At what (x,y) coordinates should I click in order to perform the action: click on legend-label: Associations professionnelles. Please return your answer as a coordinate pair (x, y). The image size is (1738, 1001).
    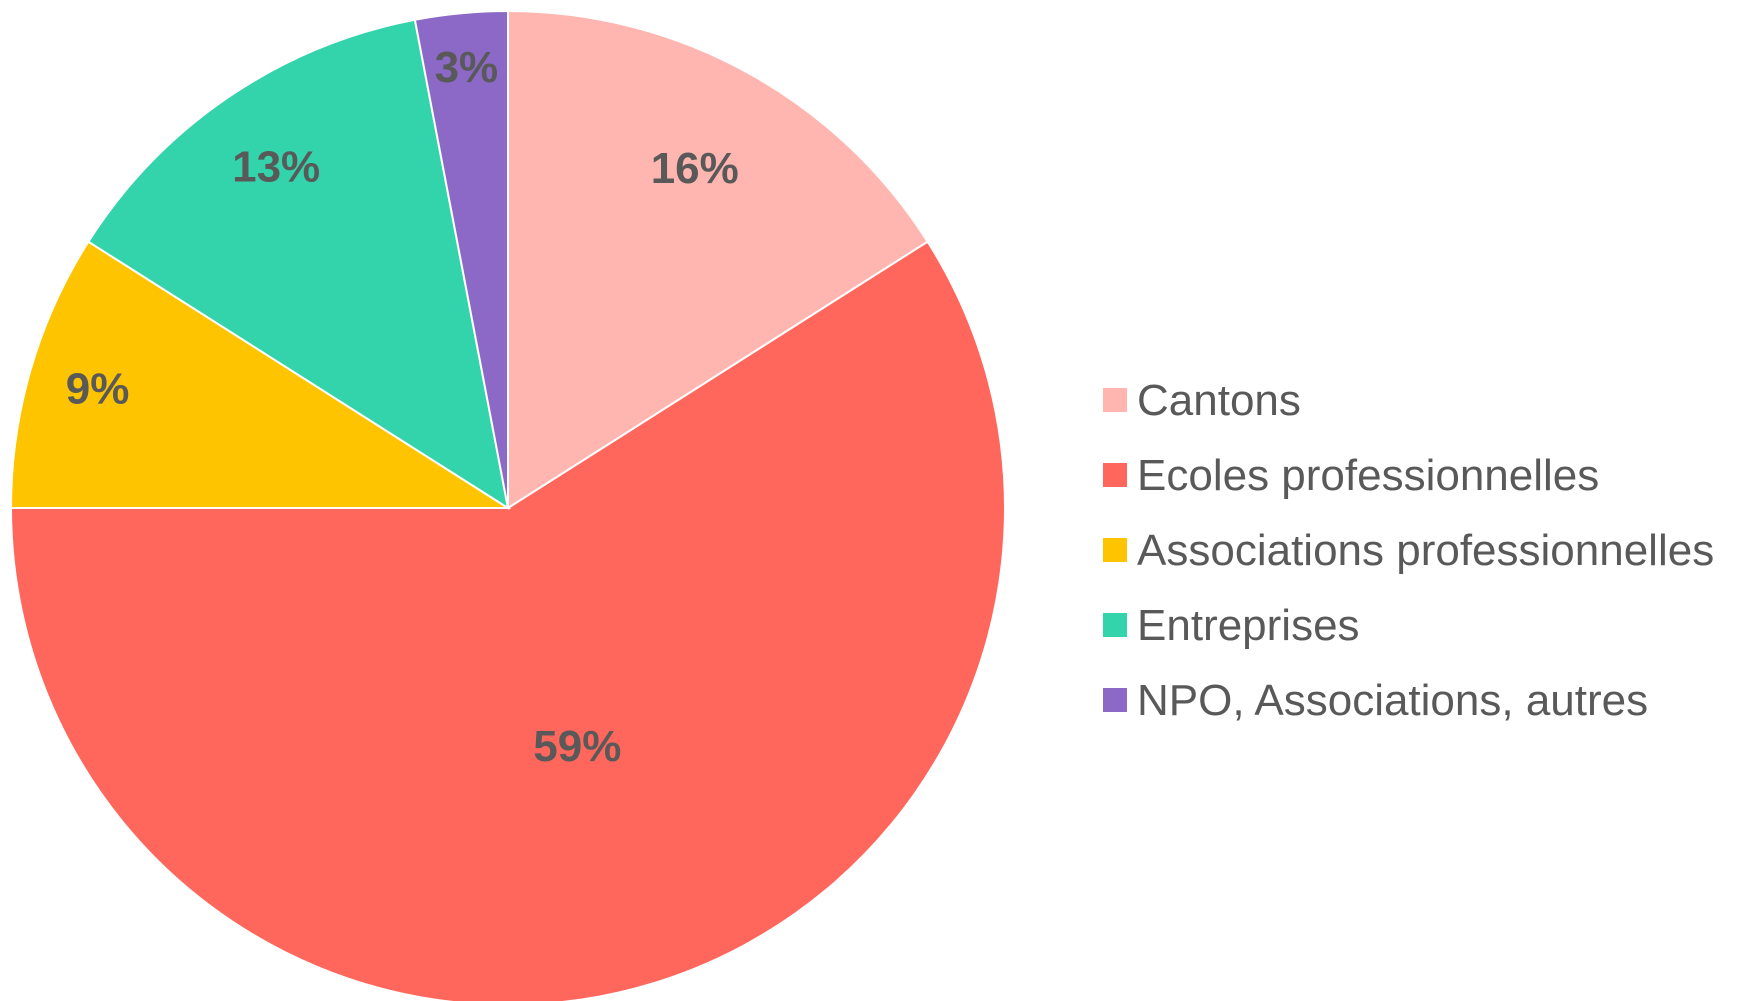
    Looking at the image, I should click on (1425, 550).